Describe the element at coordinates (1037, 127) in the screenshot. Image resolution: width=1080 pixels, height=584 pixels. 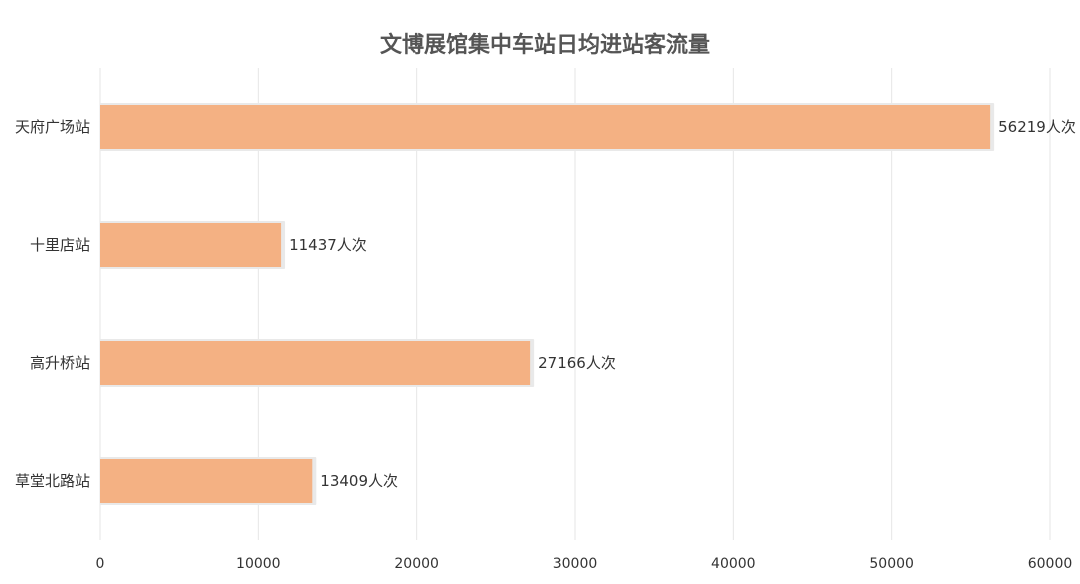
I see `data-label-0: 56219人次` at that location.